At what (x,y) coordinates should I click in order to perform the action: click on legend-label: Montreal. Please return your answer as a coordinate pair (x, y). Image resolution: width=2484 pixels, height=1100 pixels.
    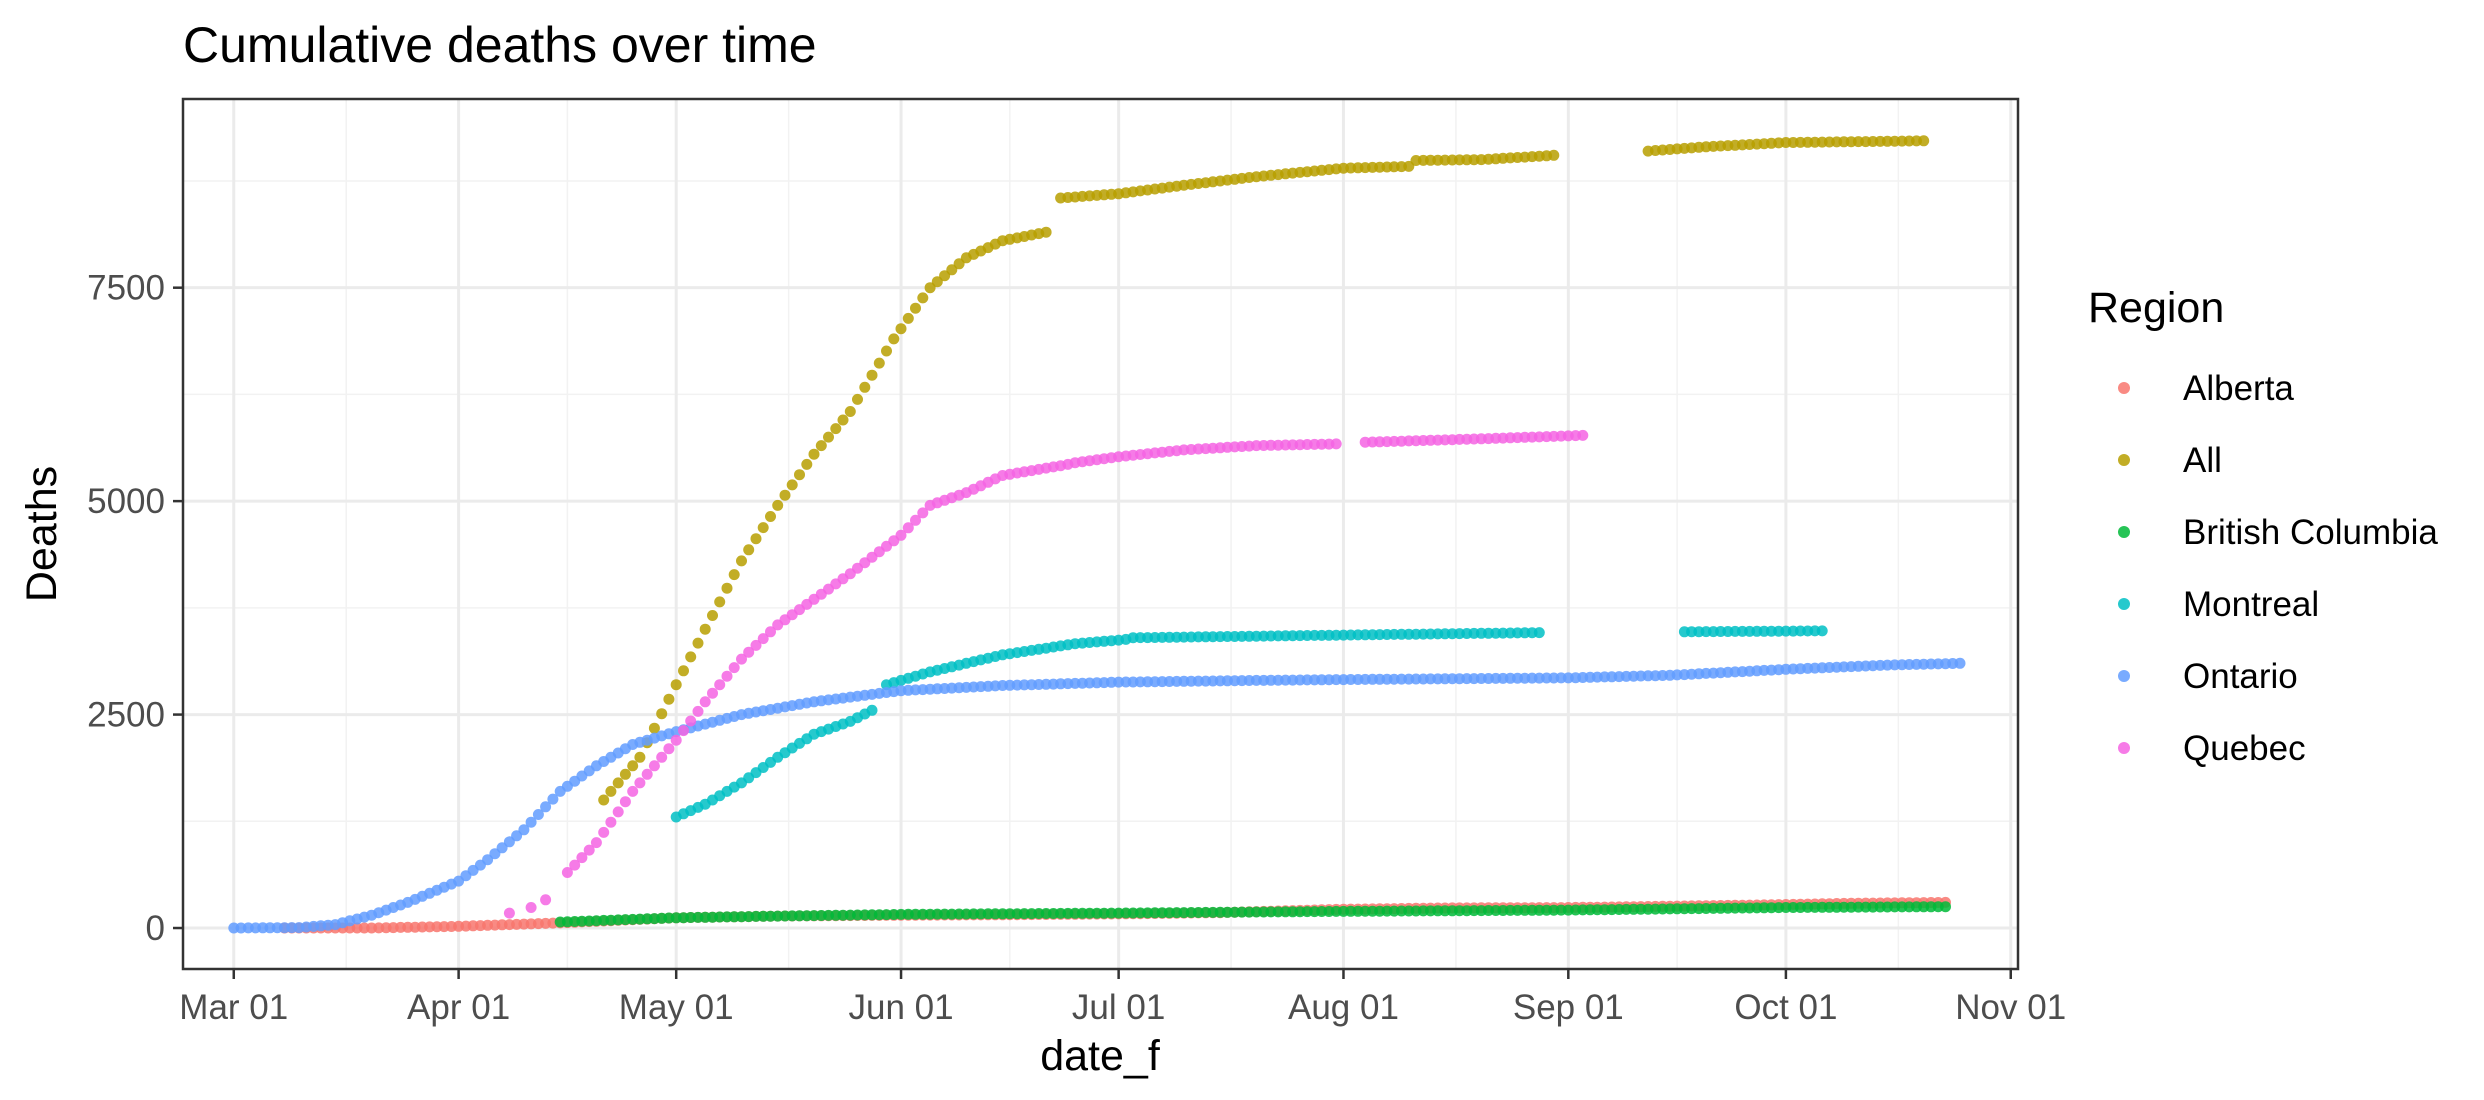
    Looking at the image, I should click on (2251, 604).